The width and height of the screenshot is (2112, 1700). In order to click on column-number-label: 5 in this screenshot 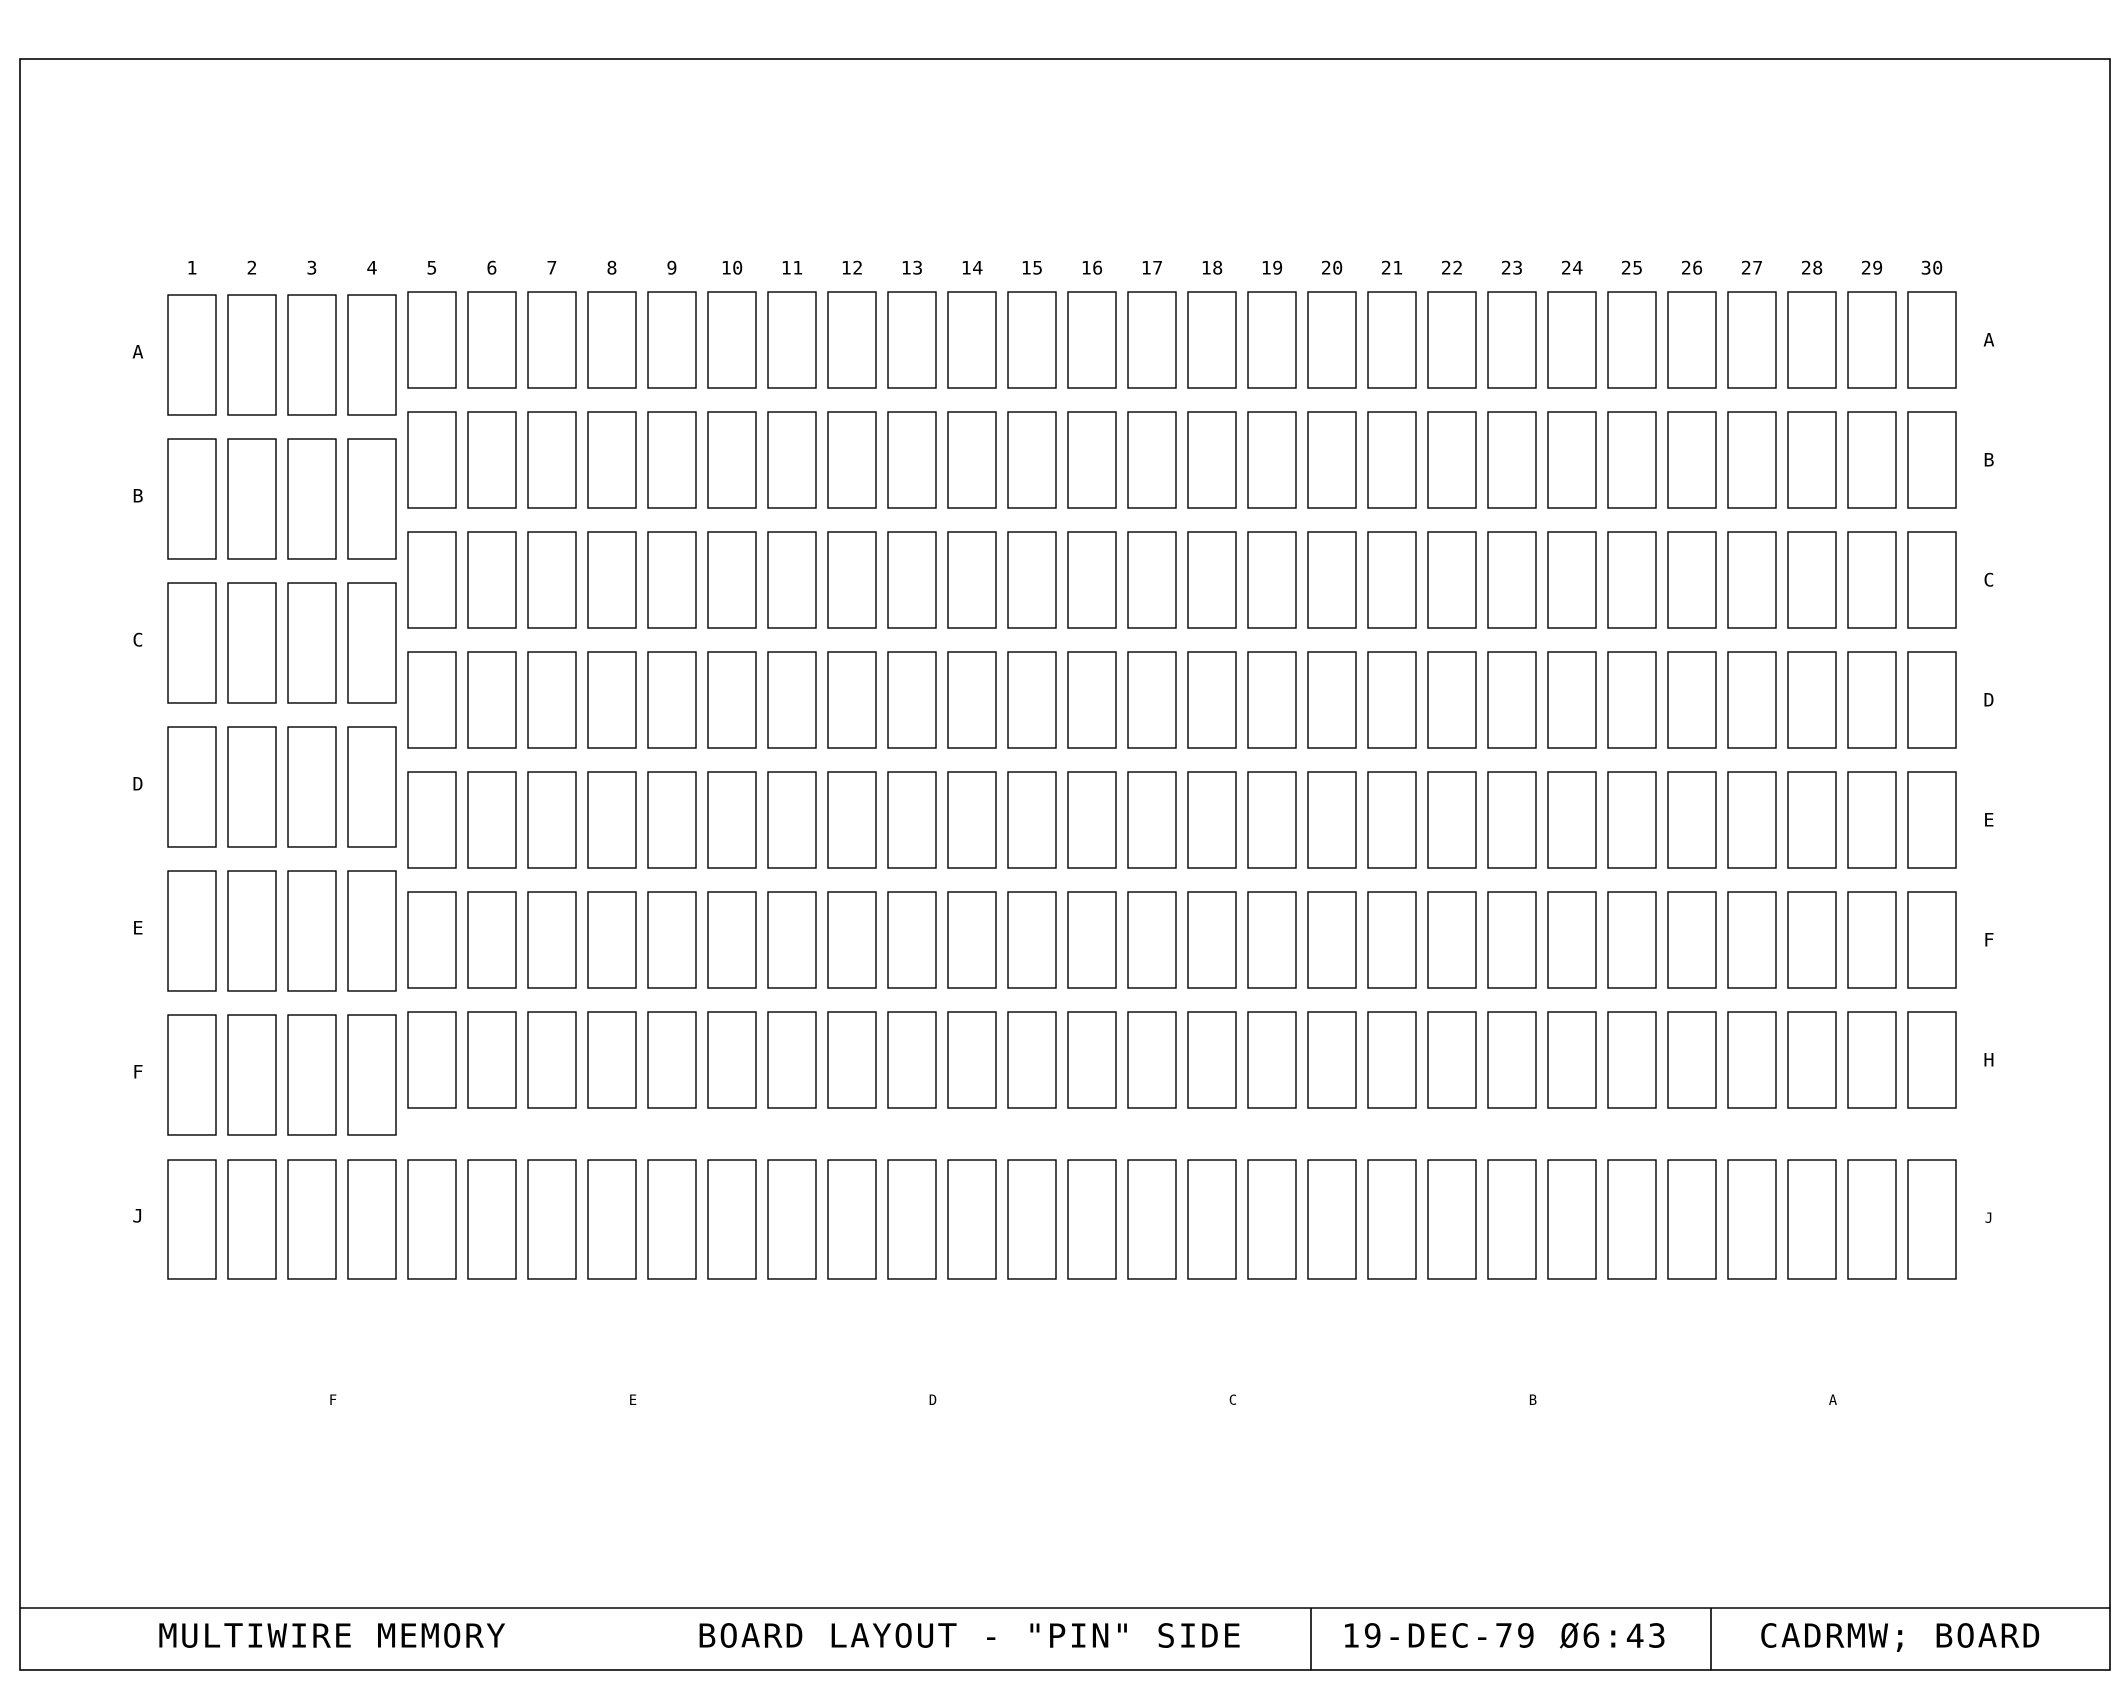, I will do `click(431, 269)`.